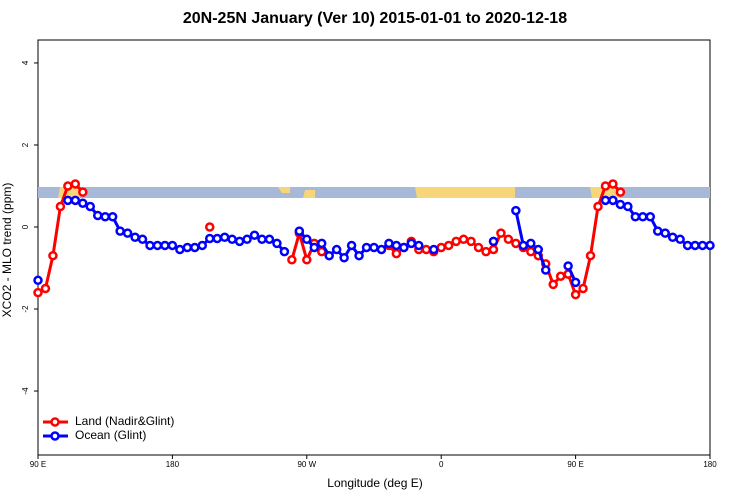 The image size is (750, 500). Describe the element at coordinates (374, 192) in the screenshot. I see `map-strip` at that location.